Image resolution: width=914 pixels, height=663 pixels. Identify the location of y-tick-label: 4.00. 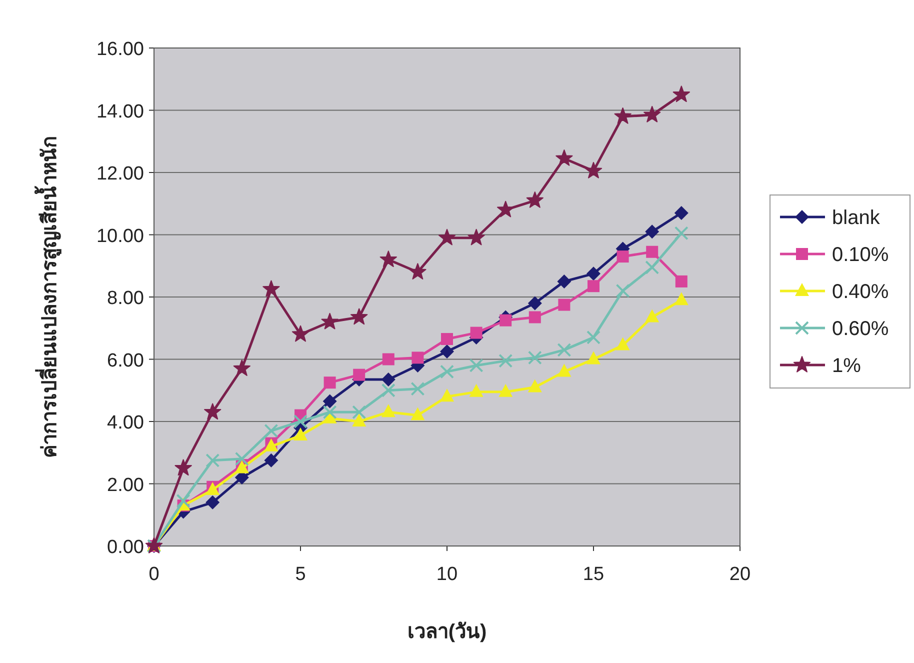
(125, 423).